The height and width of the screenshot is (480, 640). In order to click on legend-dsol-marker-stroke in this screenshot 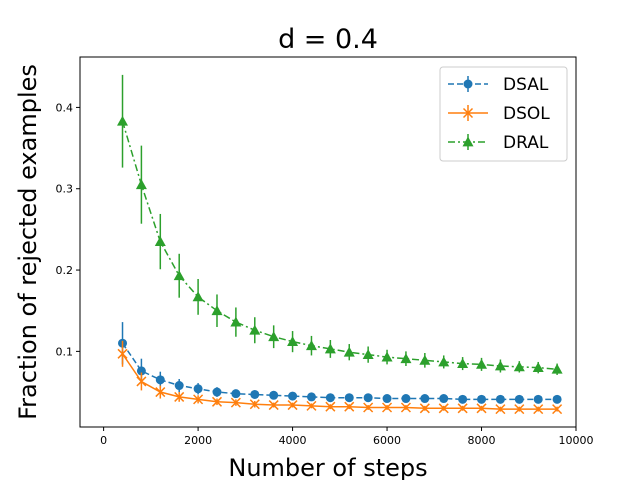, I will do `click(468, 113)`.